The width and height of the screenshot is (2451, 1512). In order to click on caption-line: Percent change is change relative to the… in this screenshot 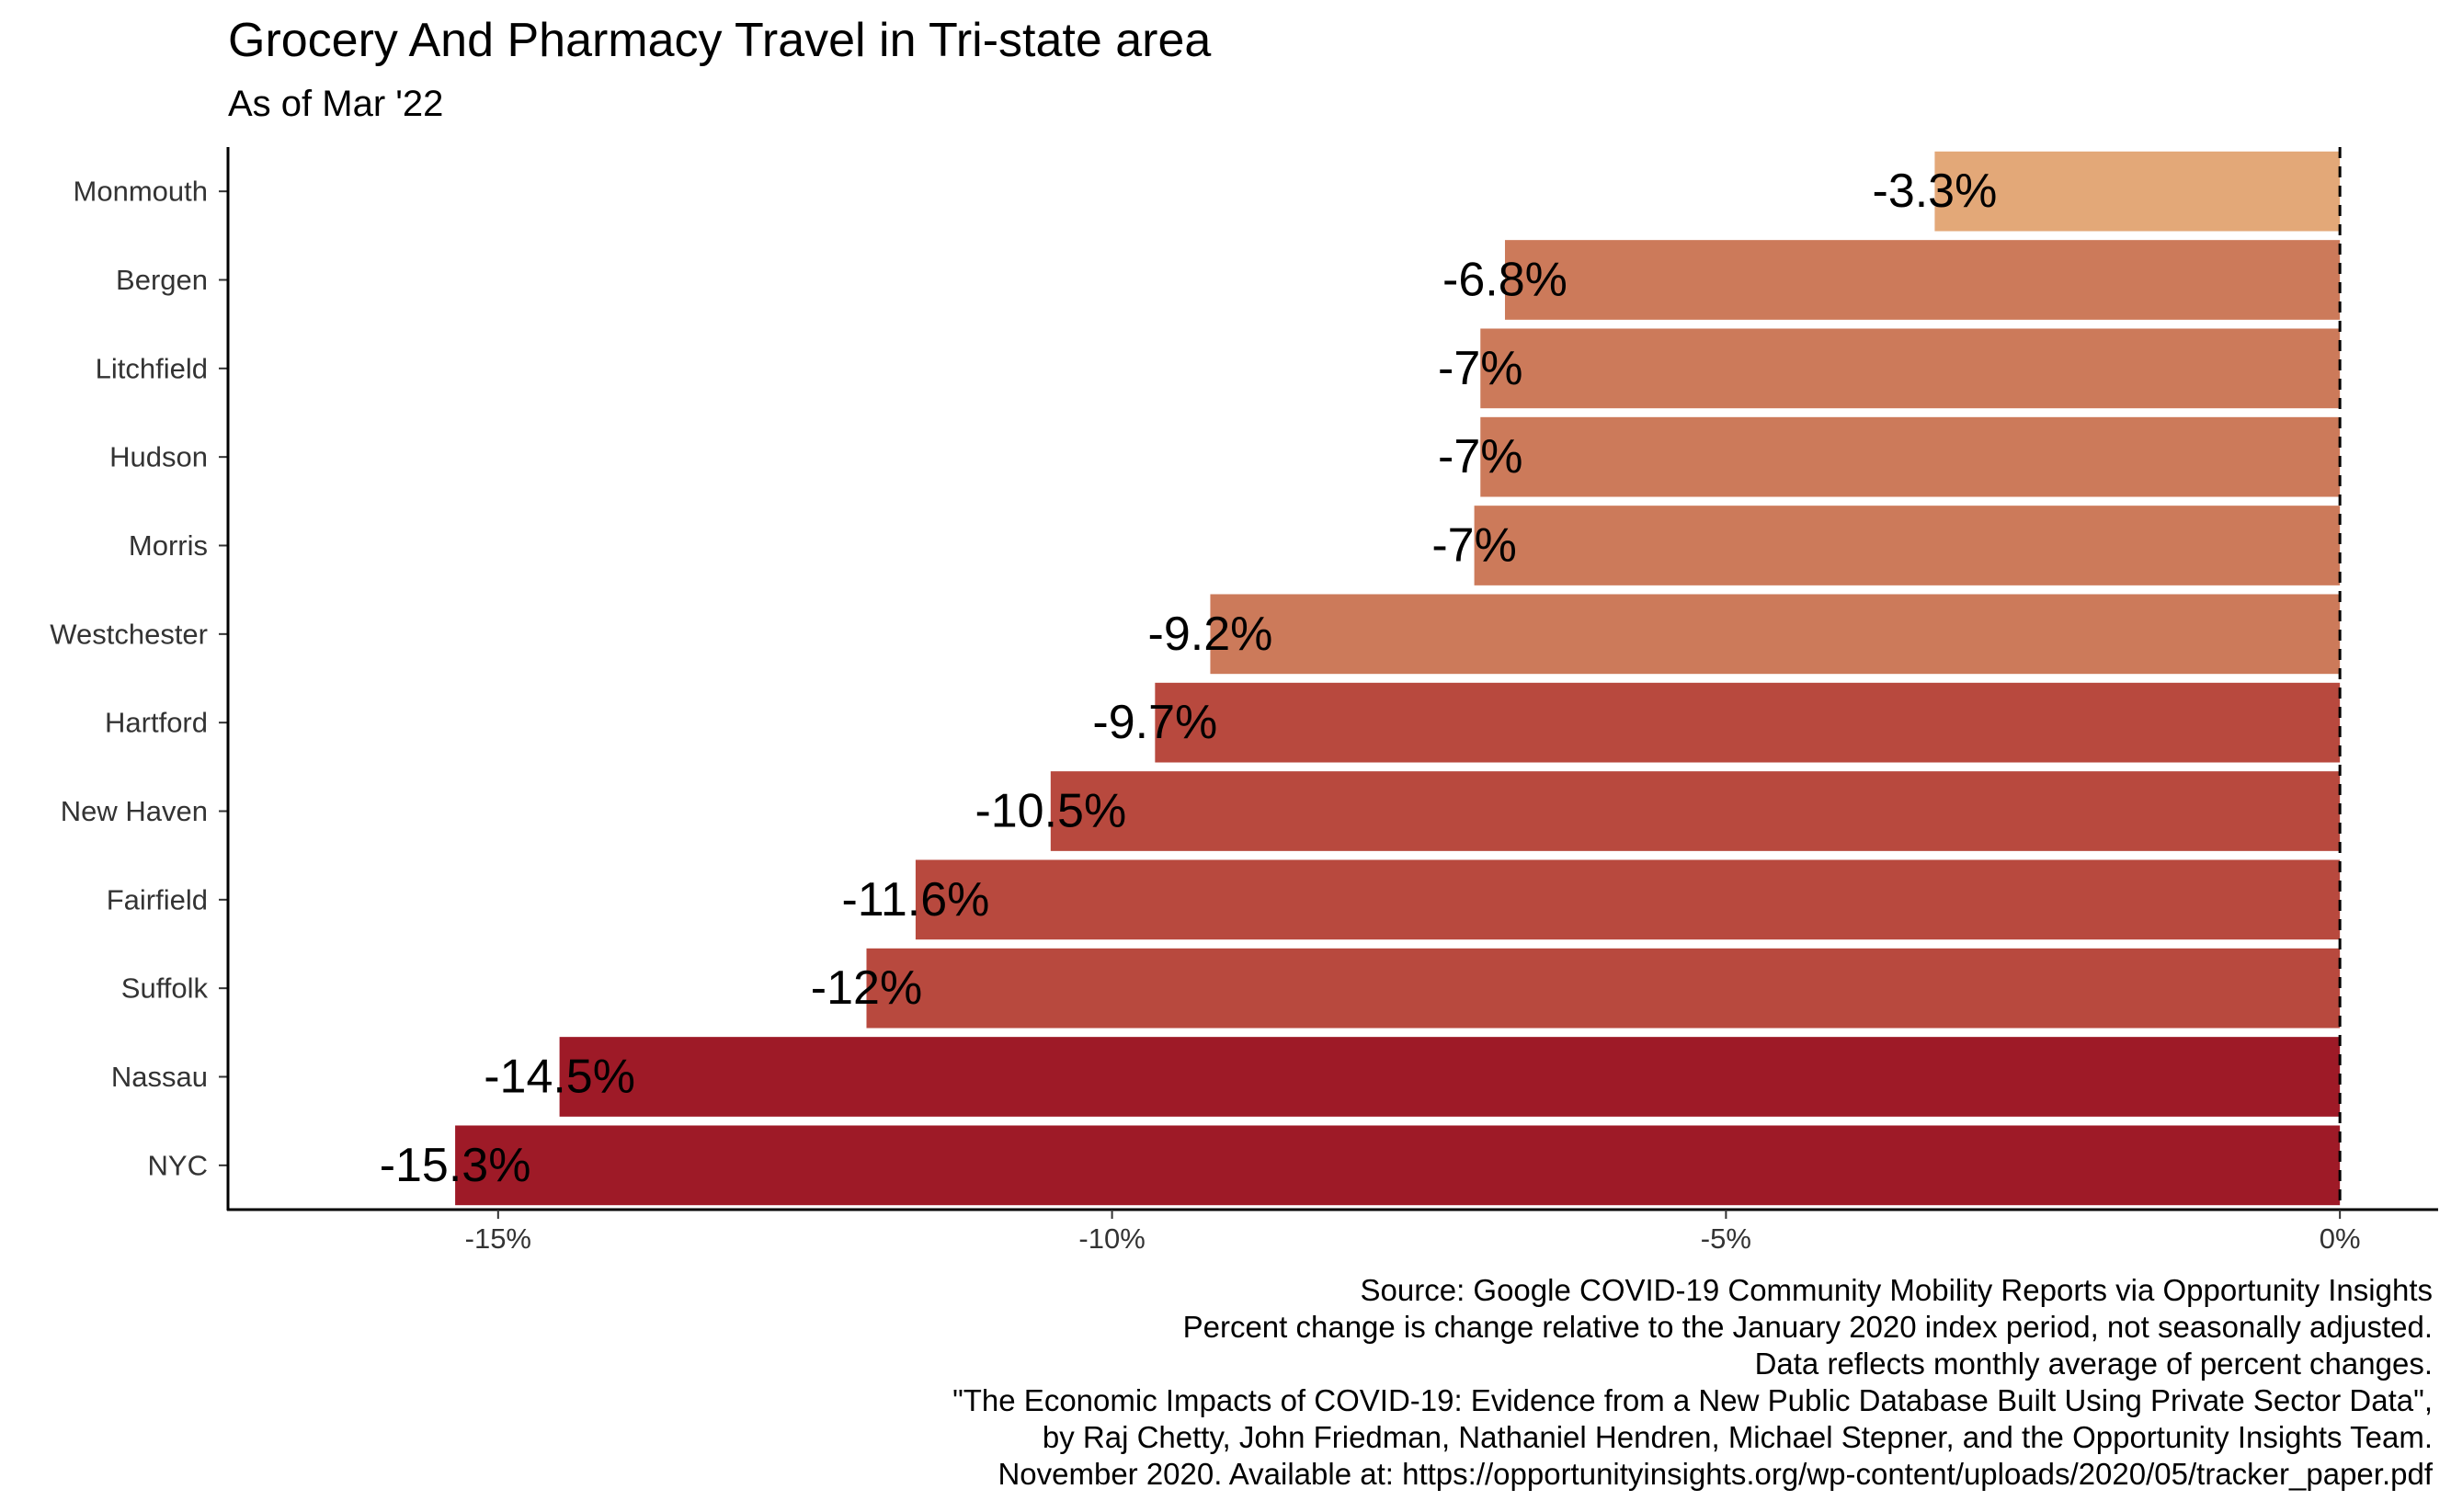, I will do `click(1807, 1327)`.